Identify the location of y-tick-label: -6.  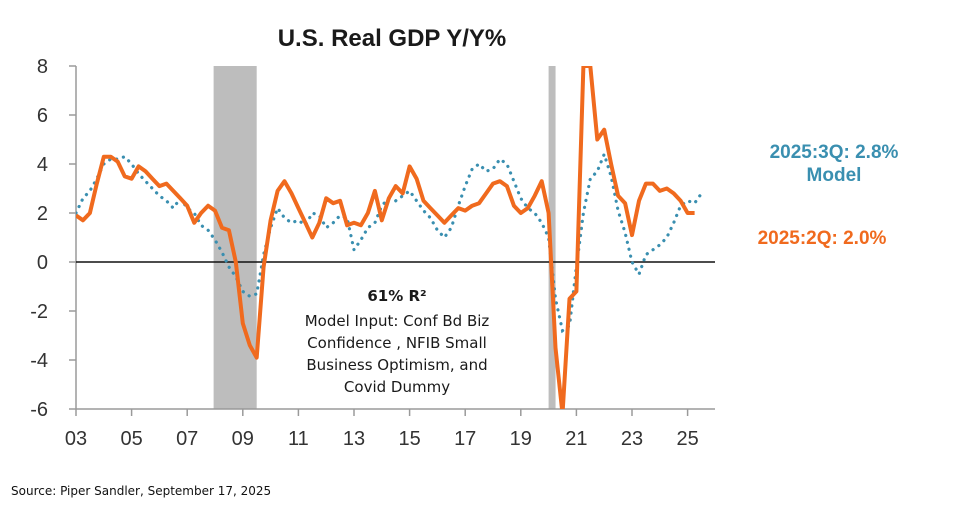
(39, 410).